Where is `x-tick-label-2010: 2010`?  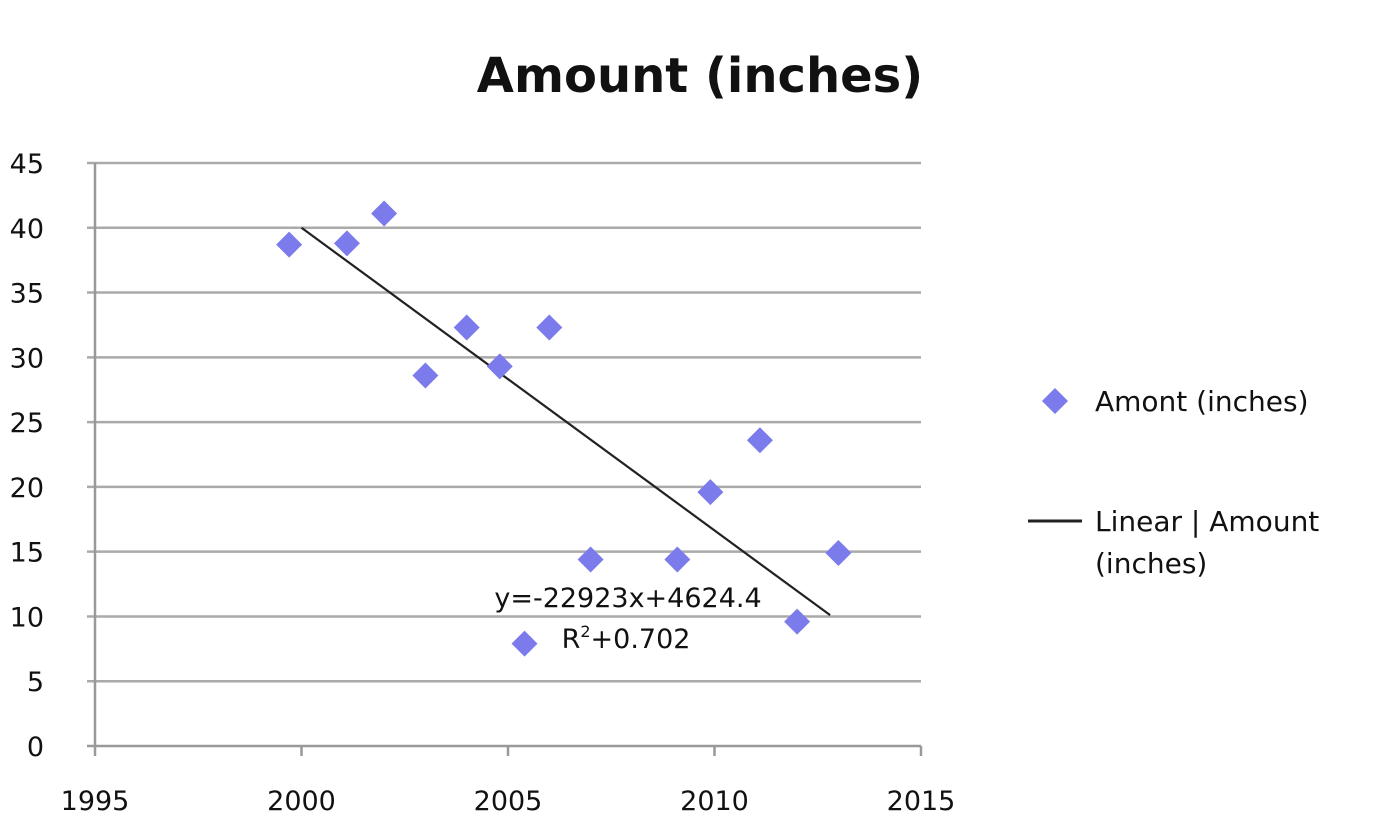
x-tick-label-2010: 2010 is located at coordinates (714, 801).